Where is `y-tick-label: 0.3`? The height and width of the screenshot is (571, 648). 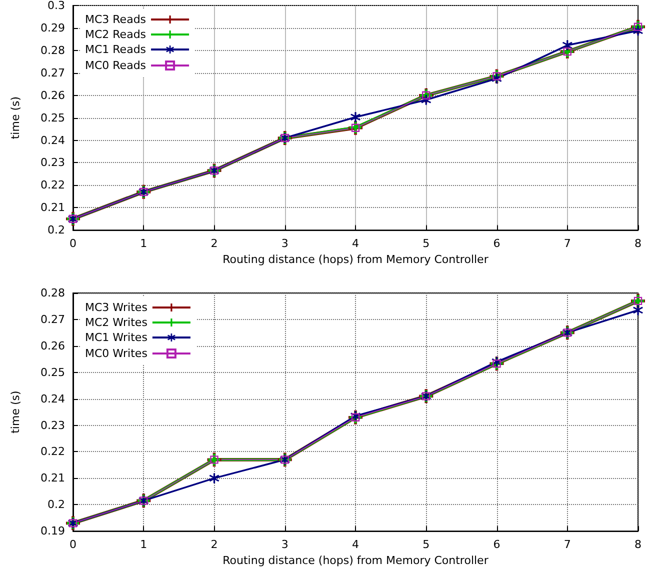 y-tick-label: 0.3 is located at coordinates (56, 6).